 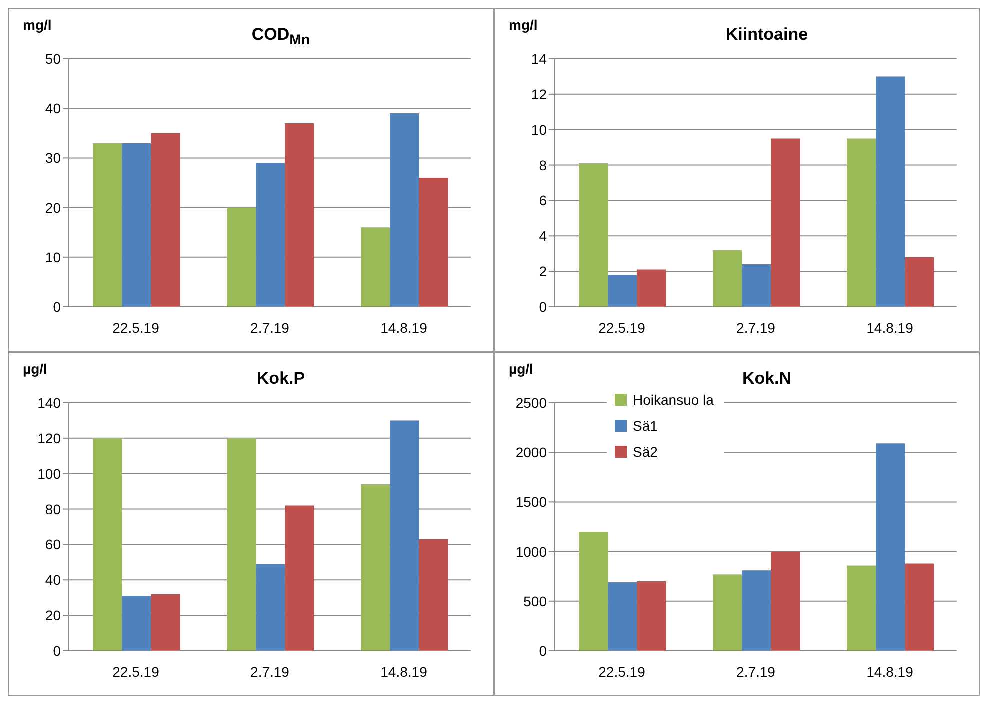 What do you see at coordinates (281, 378) in the screenshot?
I see `chart-title: Kok.P` at bounding box center [281, 378].